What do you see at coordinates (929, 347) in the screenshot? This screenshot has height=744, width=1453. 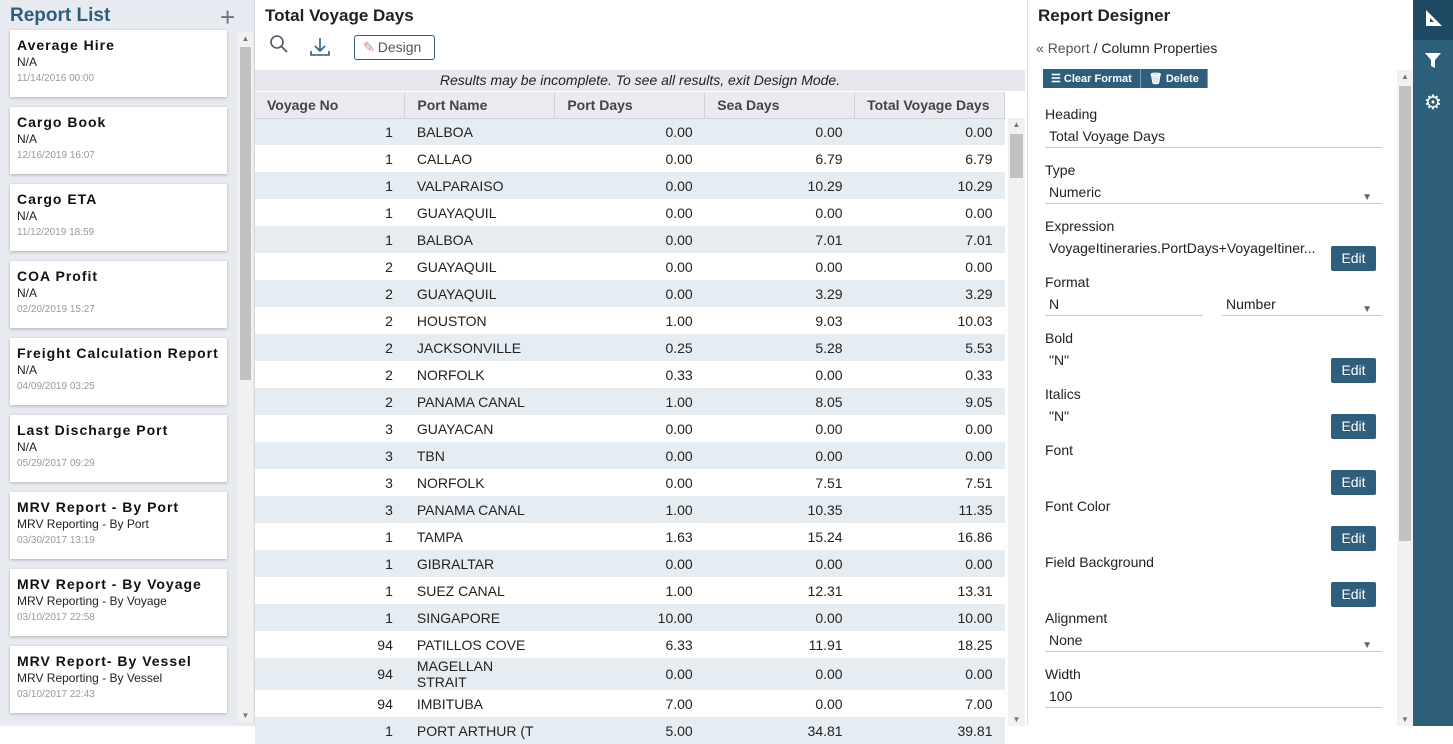 I see `table-cell: 5.53` at bounding box center [929, 347].